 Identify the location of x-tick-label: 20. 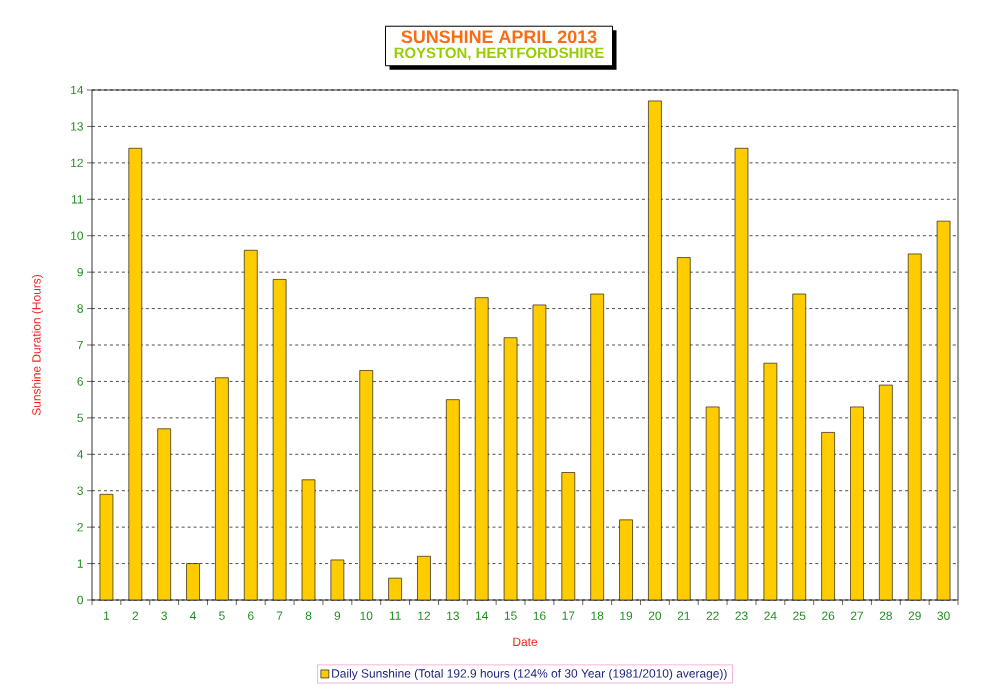
(655, 615).